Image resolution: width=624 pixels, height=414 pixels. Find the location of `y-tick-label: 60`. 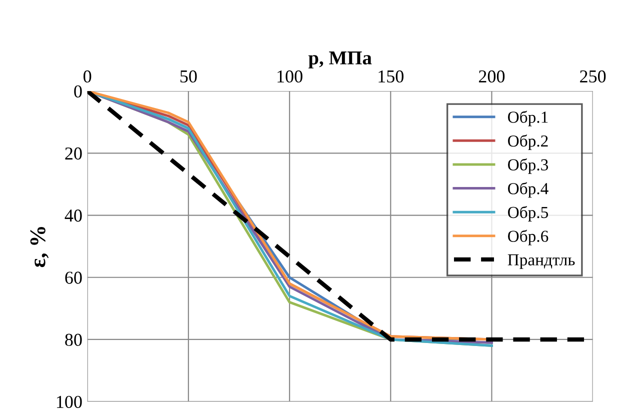

y-tick-label: 60 is located at coordinates (73, 278).